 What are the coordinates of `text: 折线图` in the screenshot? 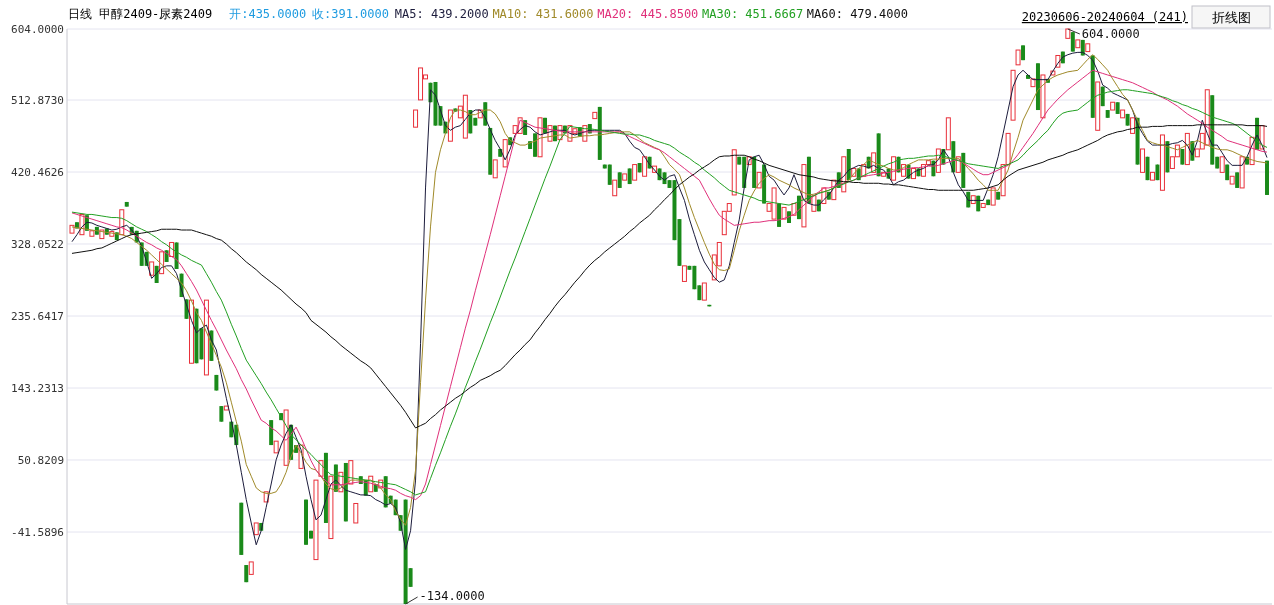 It's located at (1231, 17).